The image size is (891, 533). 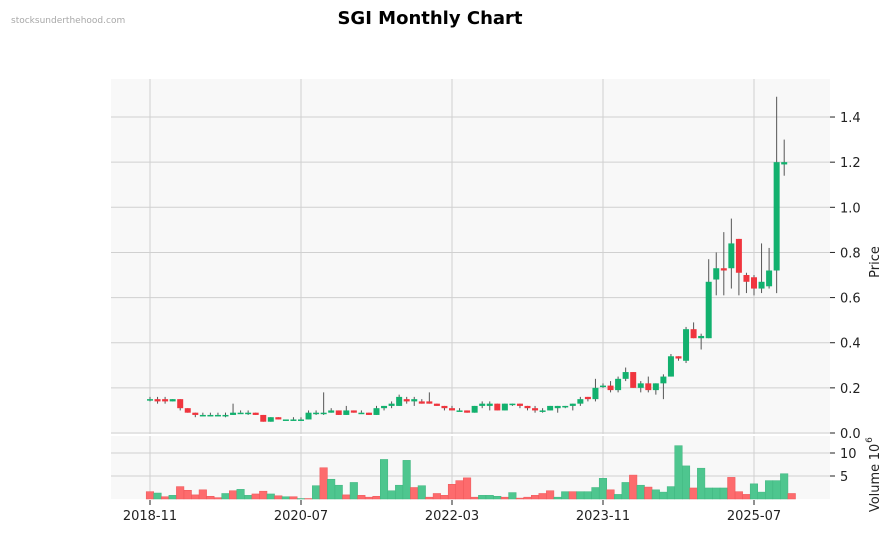 What do you see at coordinates (430, 18) in the screenshot?
I see `chart-title: SGI Monthly Chart` at bounding box center [430, 18].